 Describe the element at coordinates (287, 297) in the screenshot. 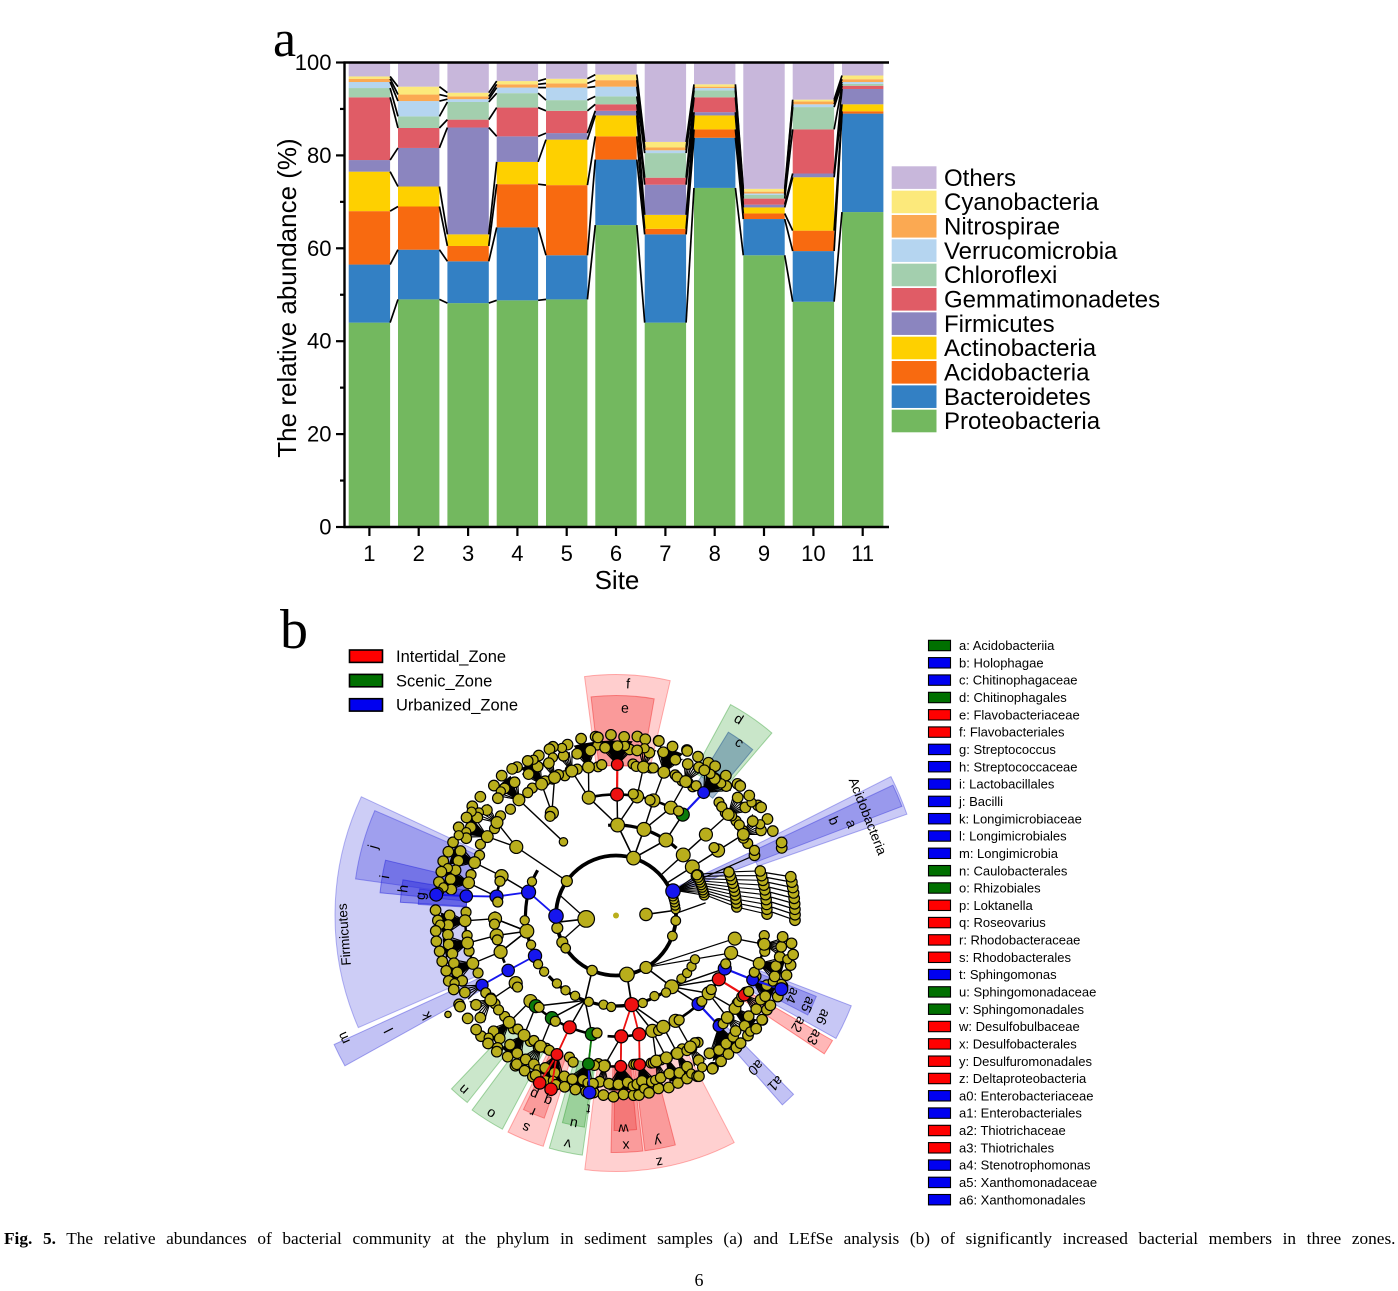

I see `svg-text: The relative abundance (%)` at that location.